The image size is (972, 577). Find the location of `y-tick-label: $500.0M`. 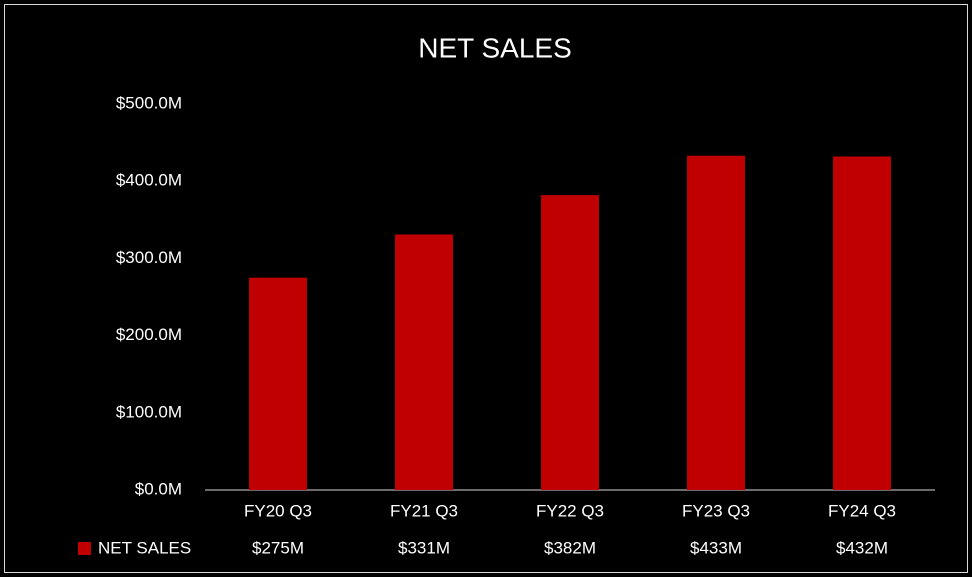

y-tick-label: $500.0M is located at coordinates (149, 102).